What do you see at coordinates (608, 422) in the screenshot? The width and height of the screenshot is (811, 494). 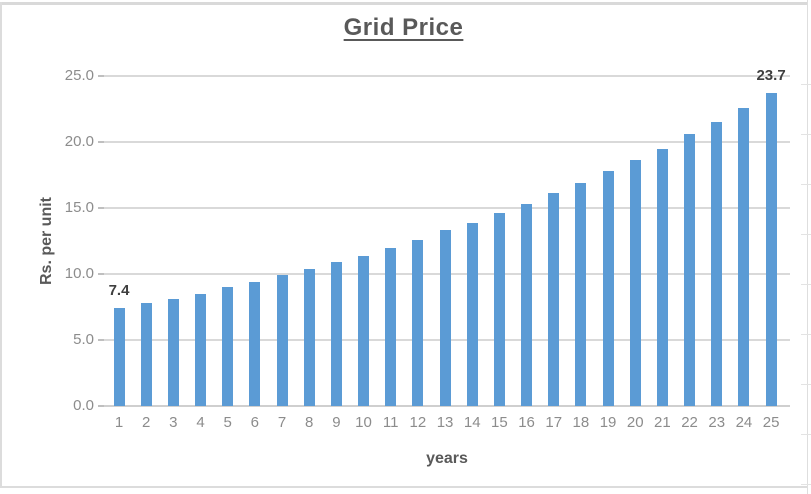 I see `x-tick-label: 19` at bounding box center [608, 422].